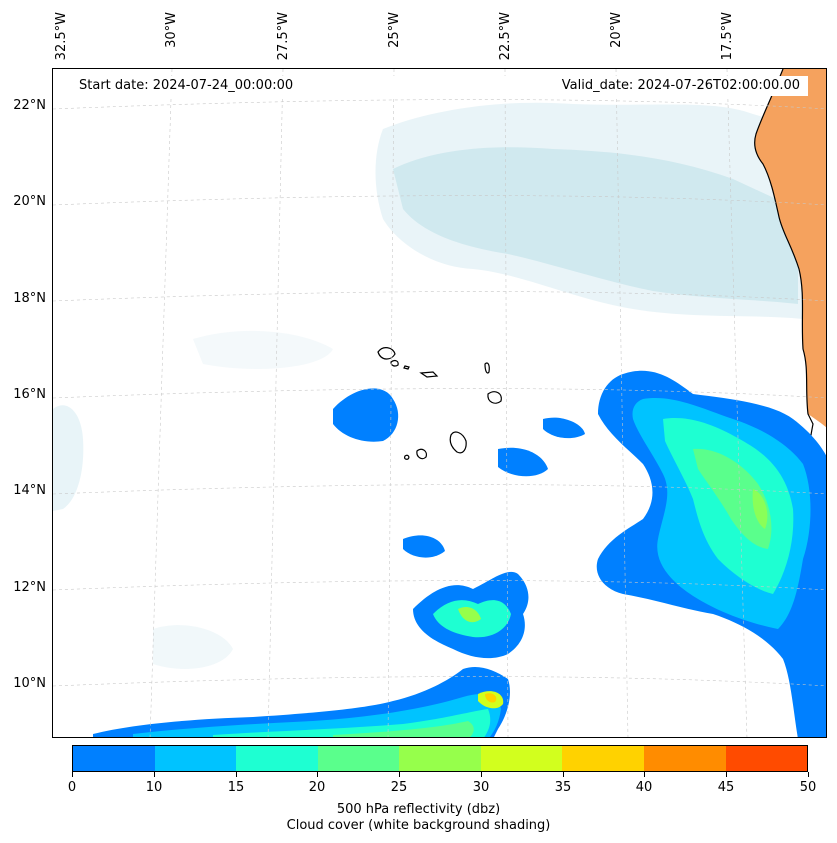 Image resolution: width=837 pixels, height=843 pixels. I want to click on grid-lon-25w, so click(391, 403).